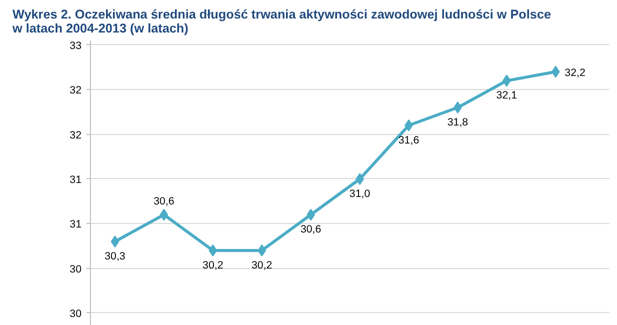 The height and width of the screenshot is (325, 617). Describe the element at coordinates (457, 122) in the screenshot. I see `data-label: 31,8` at that location.